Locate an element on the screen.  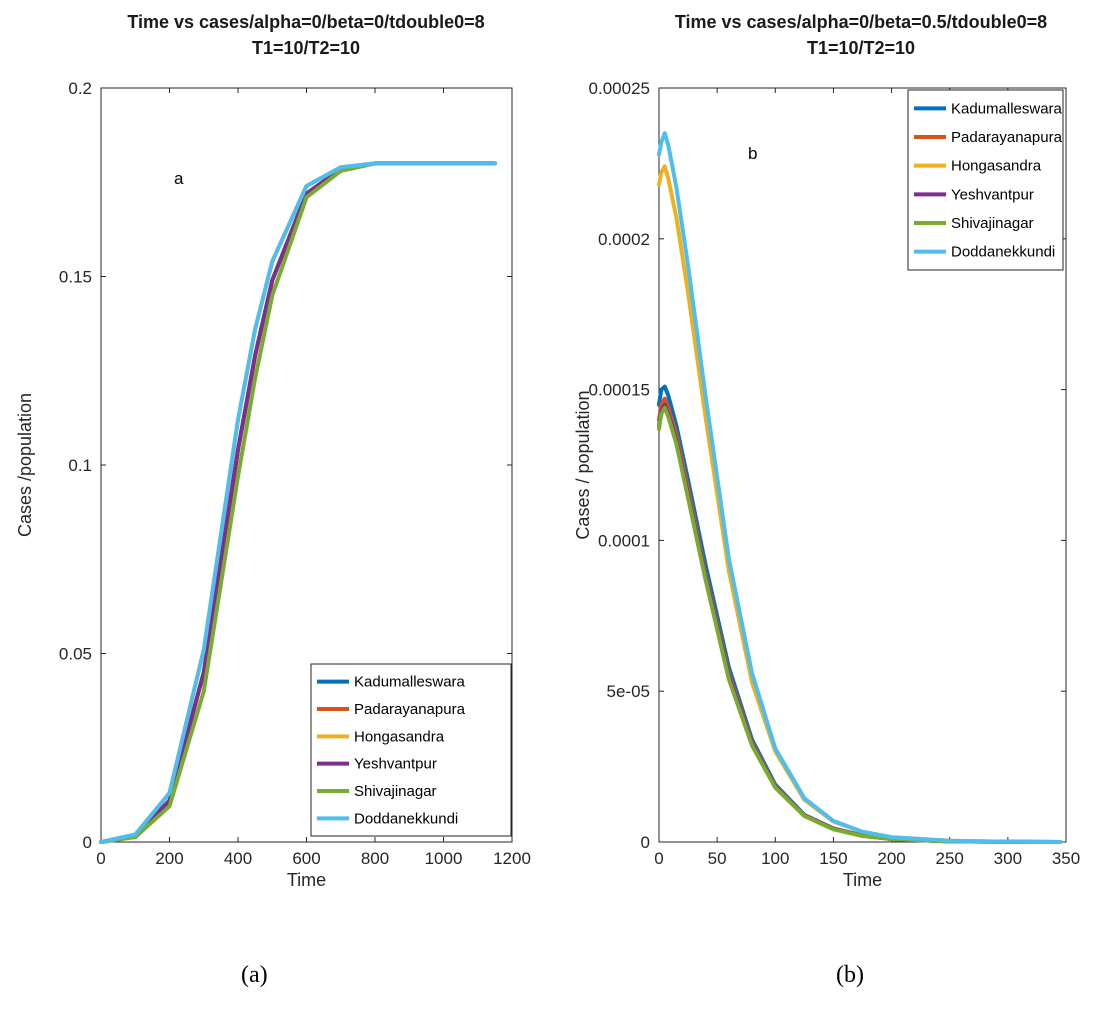
y-tick-label: 0.2 is located at coordinates (80, 88).